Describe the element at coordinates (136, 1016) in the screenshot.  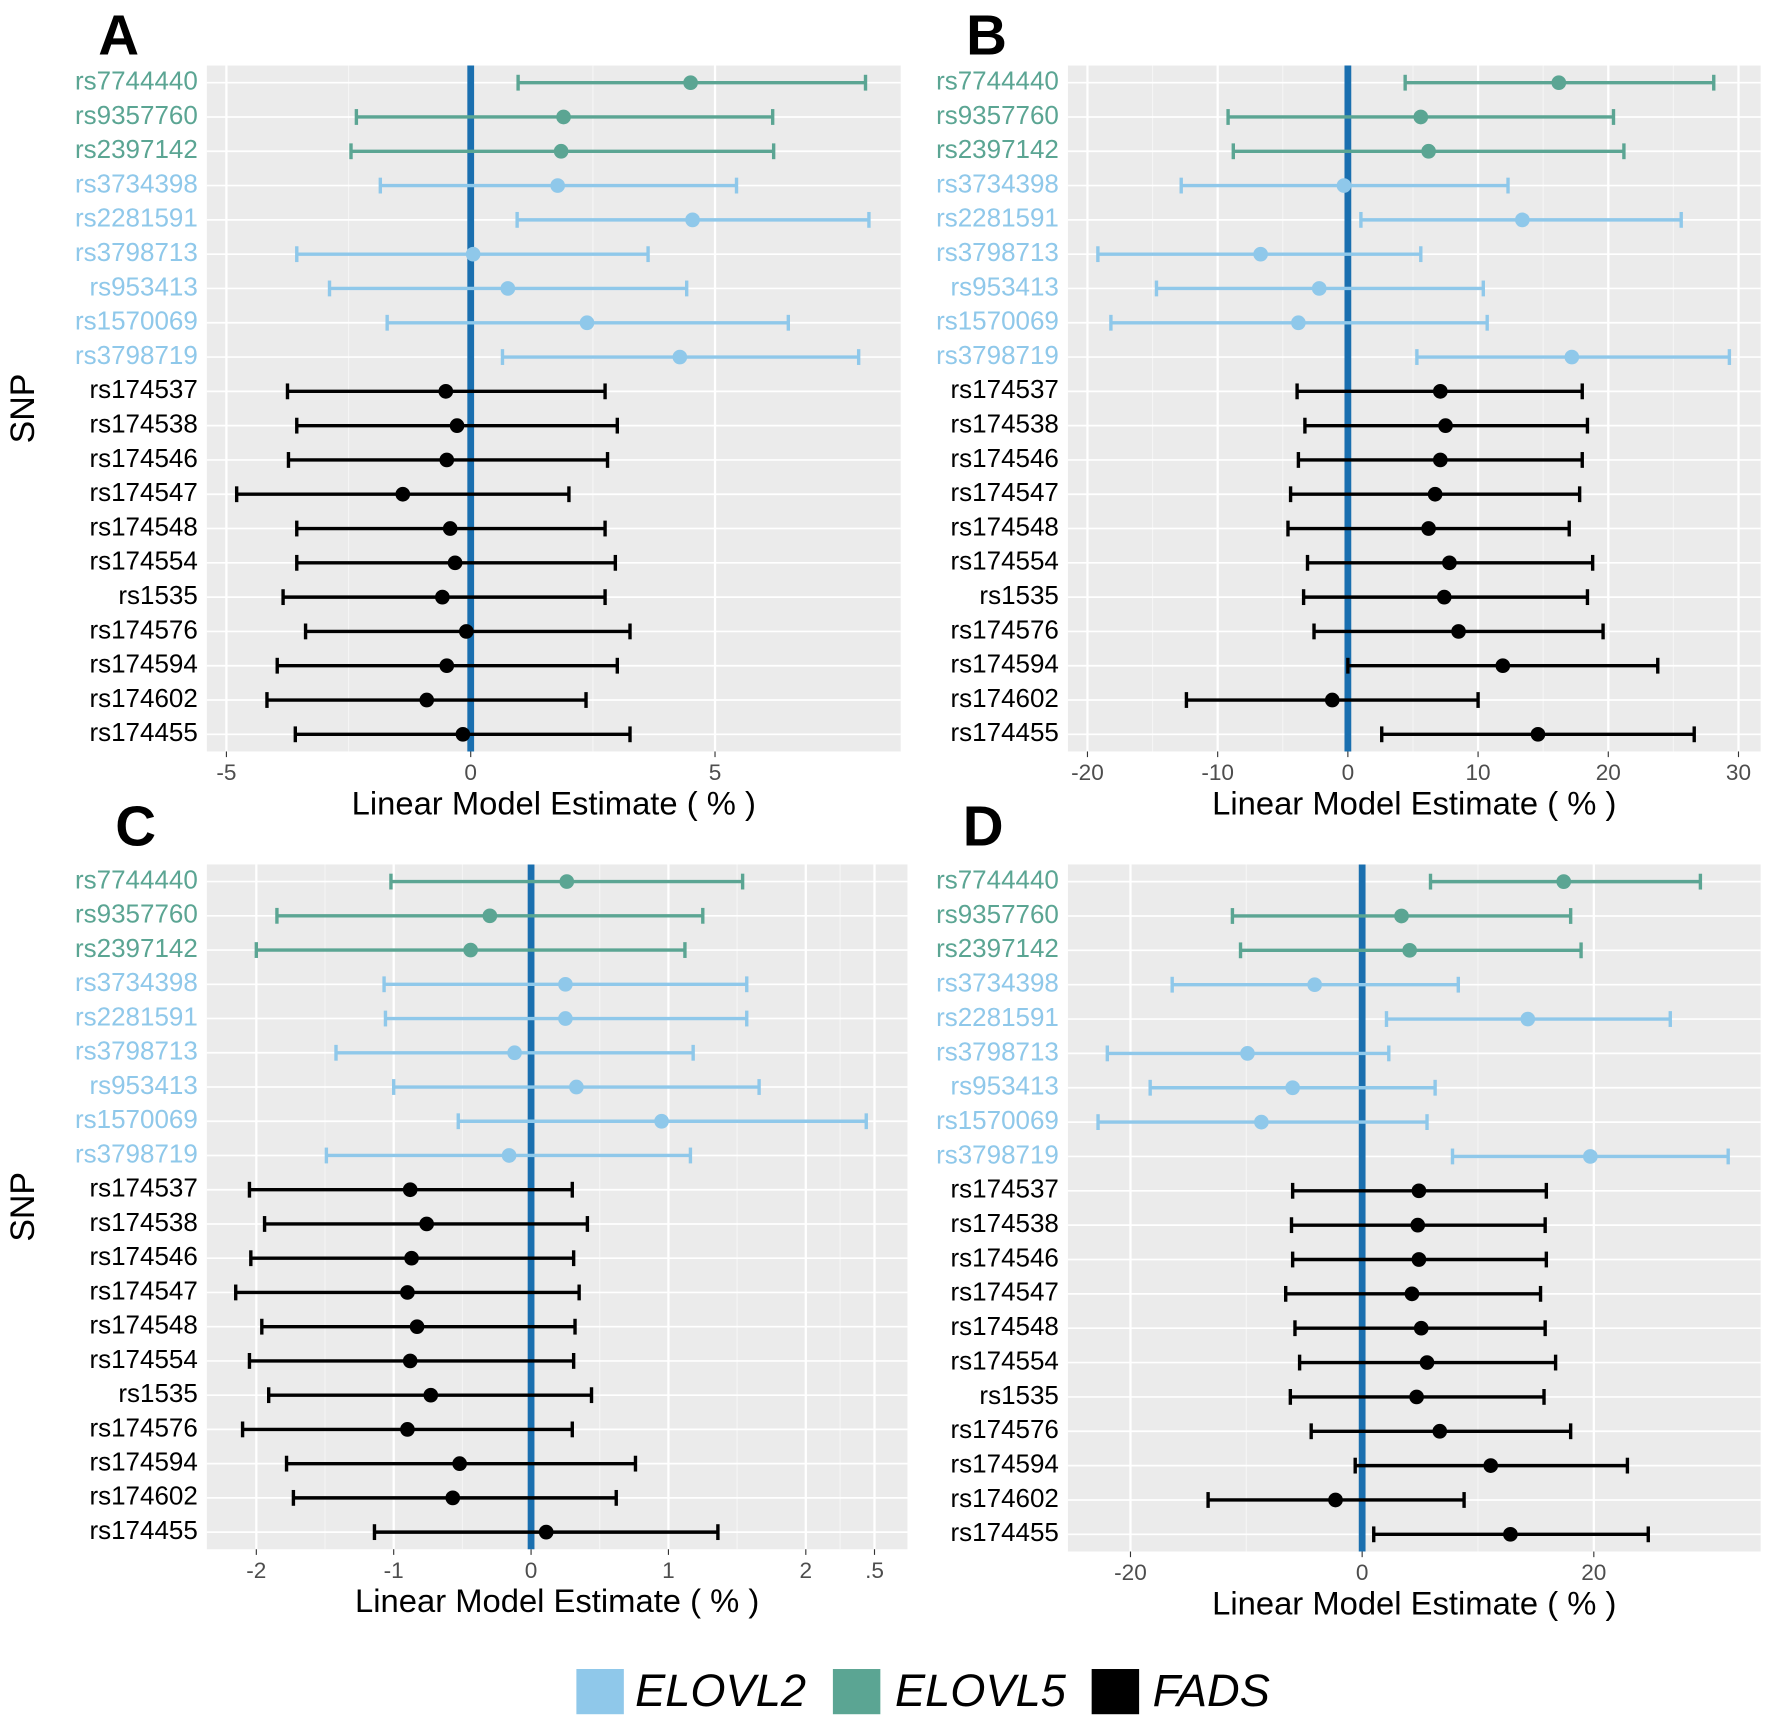
I see `category-label: rs2281591` at that location.